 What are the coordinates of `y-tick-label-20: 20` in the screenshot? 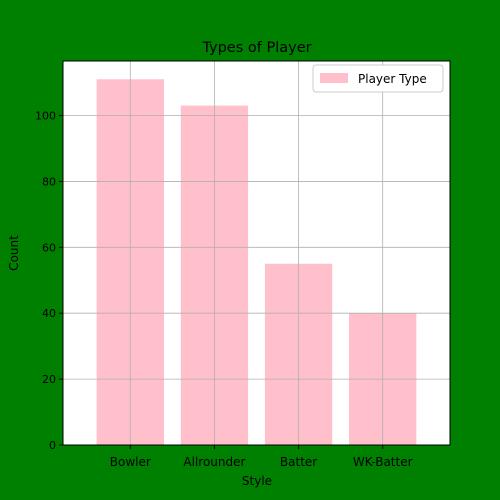 It's located at (49, 379).